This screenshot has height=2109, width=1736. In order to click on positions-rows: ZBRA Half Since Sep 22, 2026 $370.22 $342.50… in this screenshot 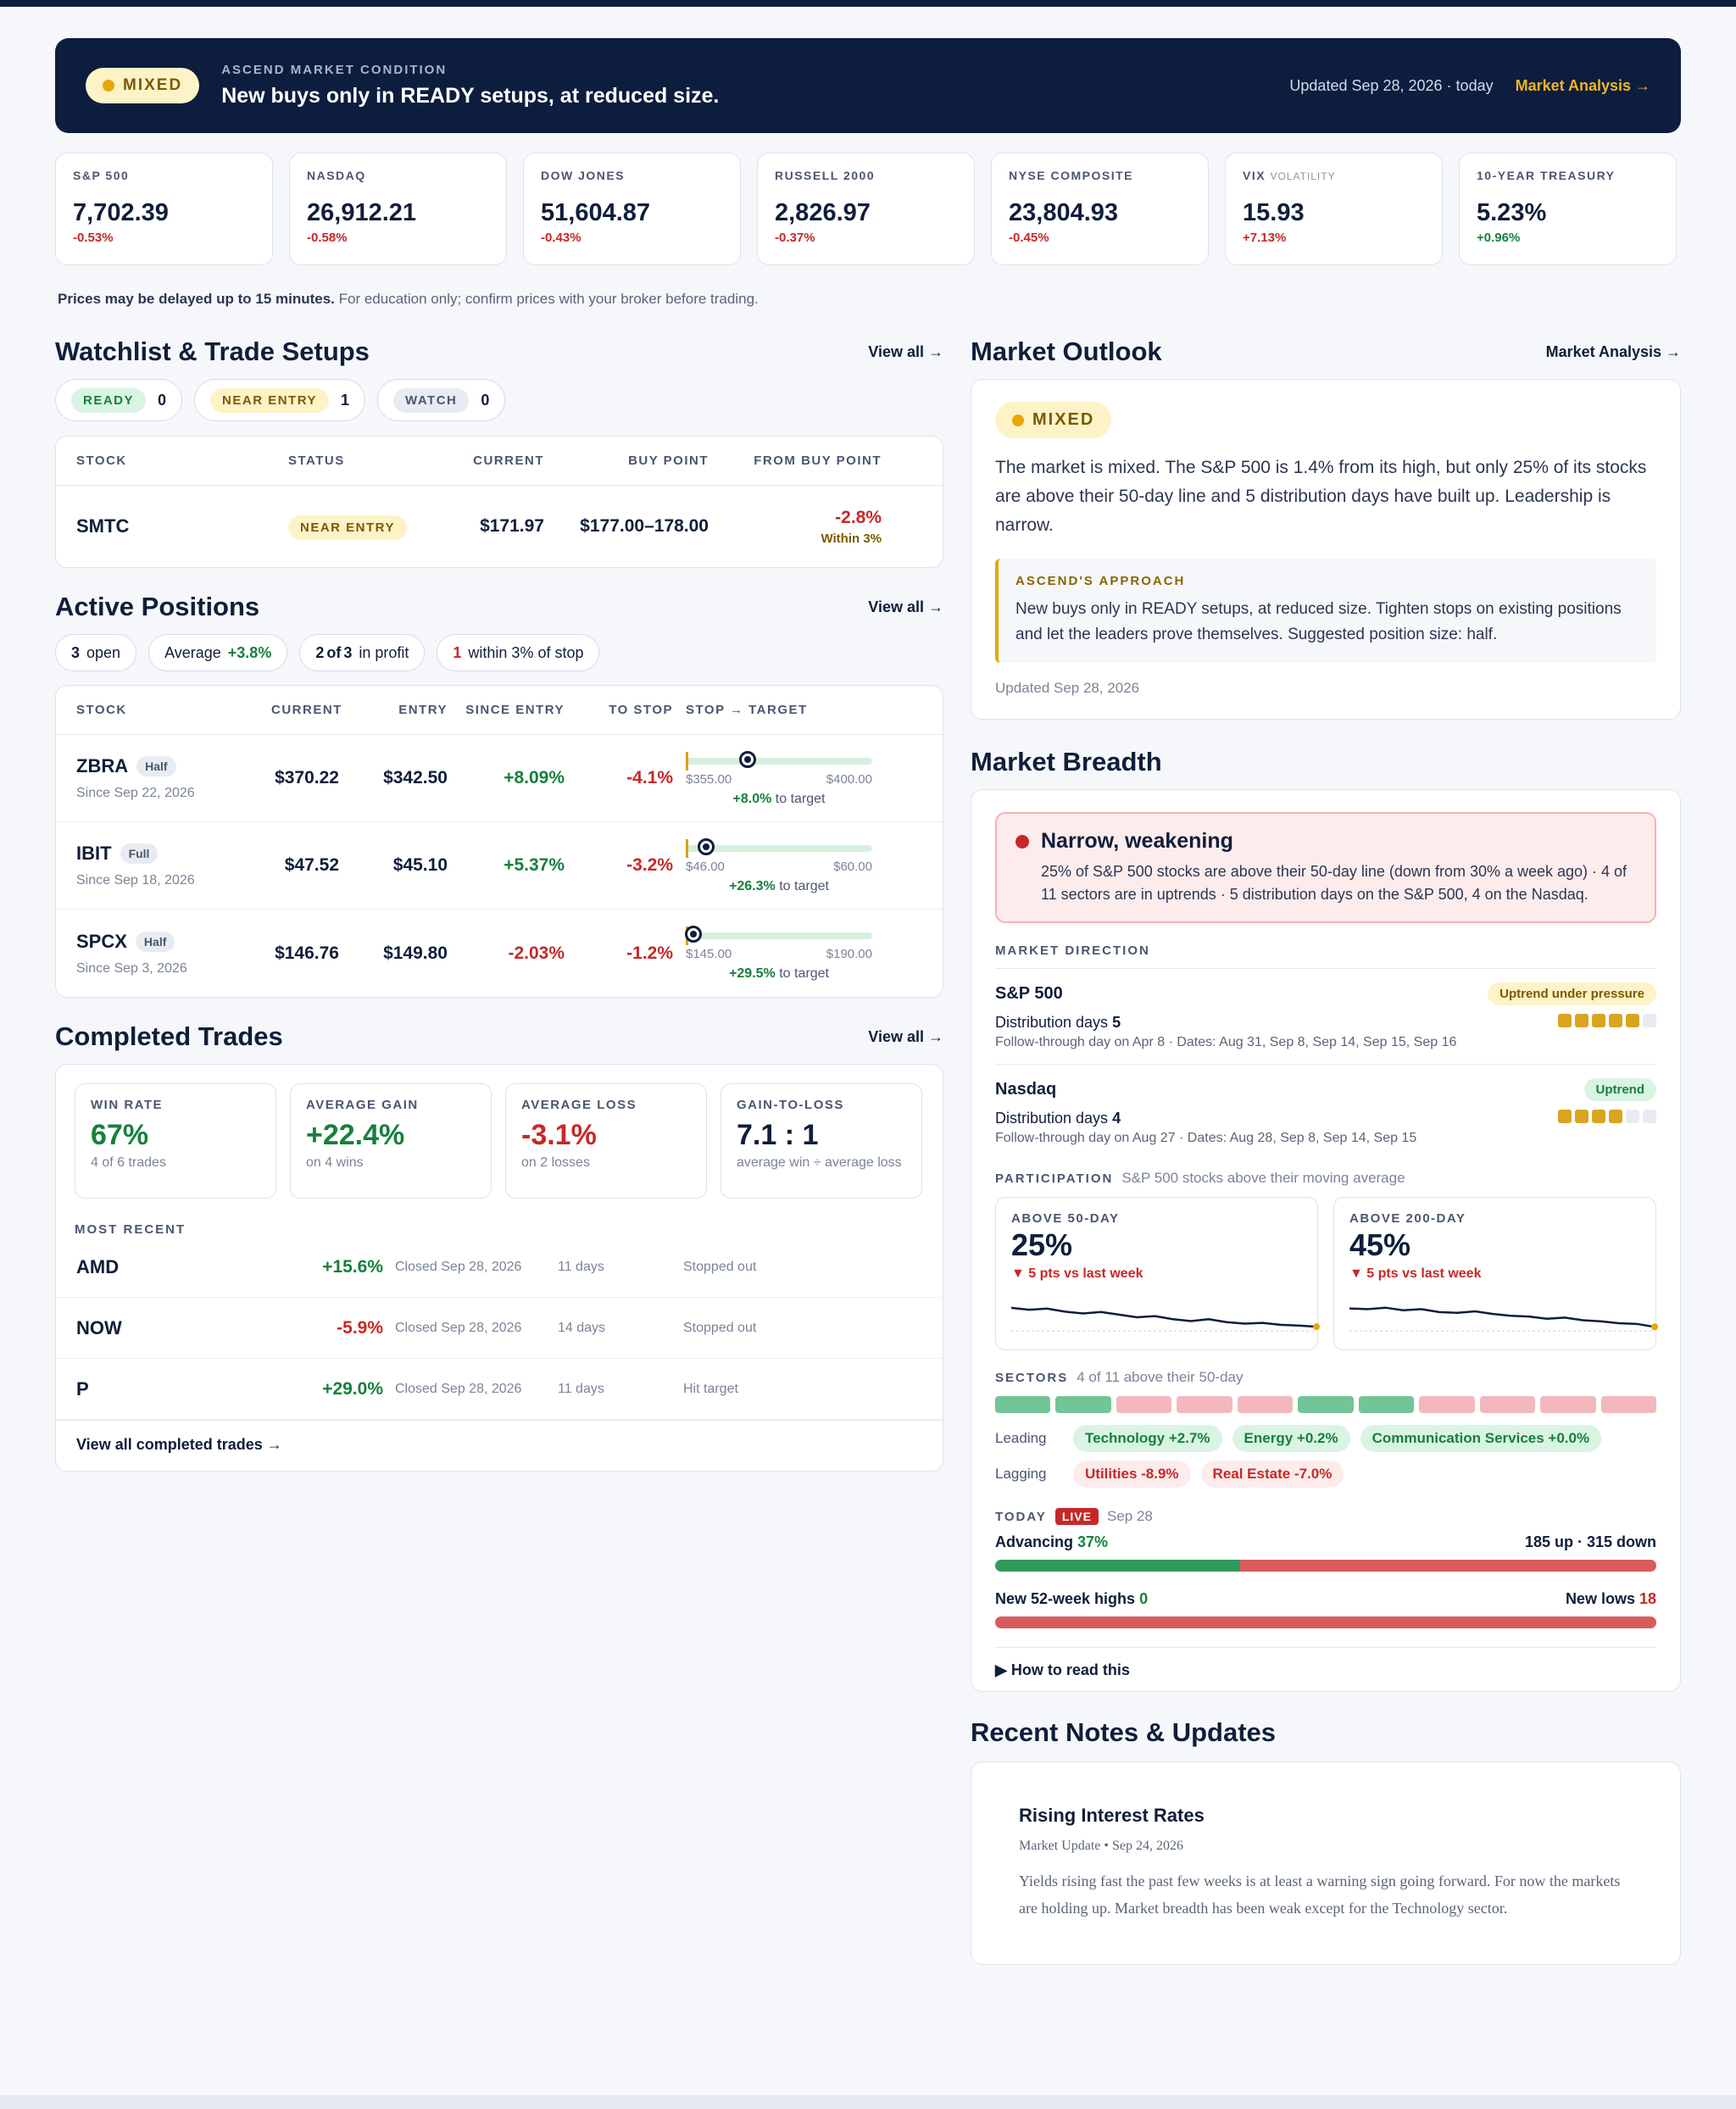, I will do `click(499, 866)`.